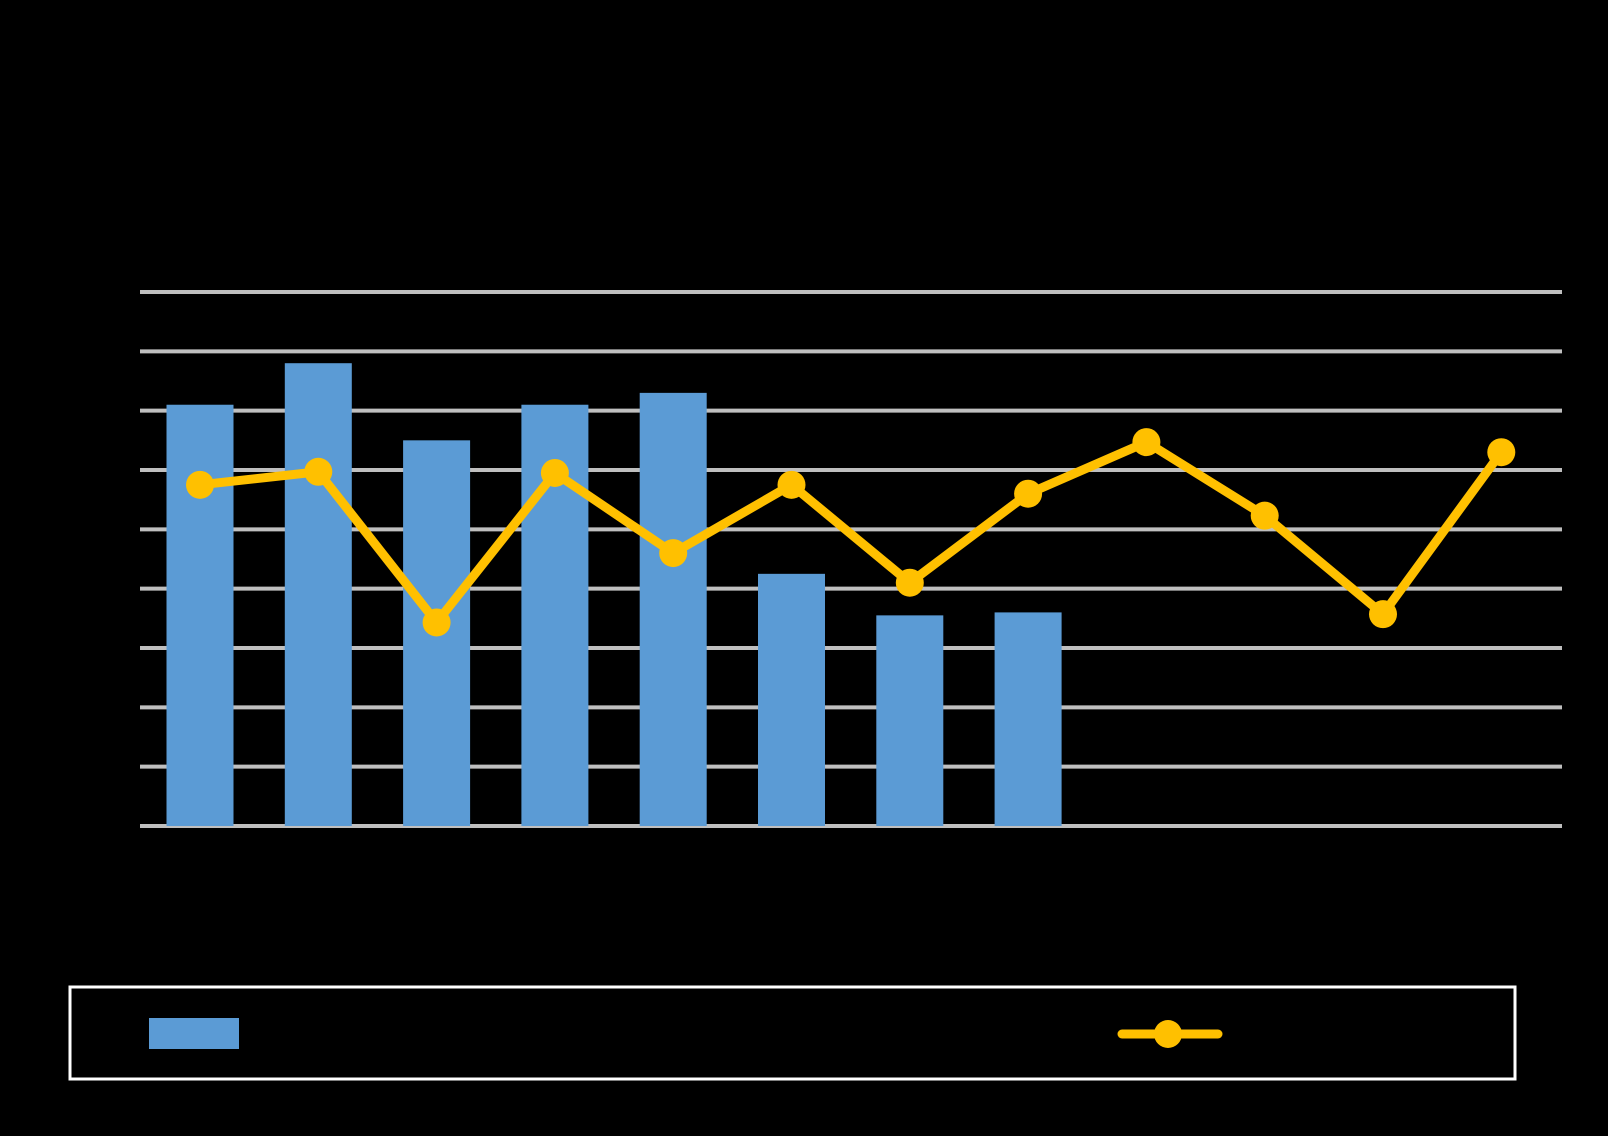 Image resolution: width=1608 pixels, height=1136 pixels. I want to click on legend, so click(792, 1033).